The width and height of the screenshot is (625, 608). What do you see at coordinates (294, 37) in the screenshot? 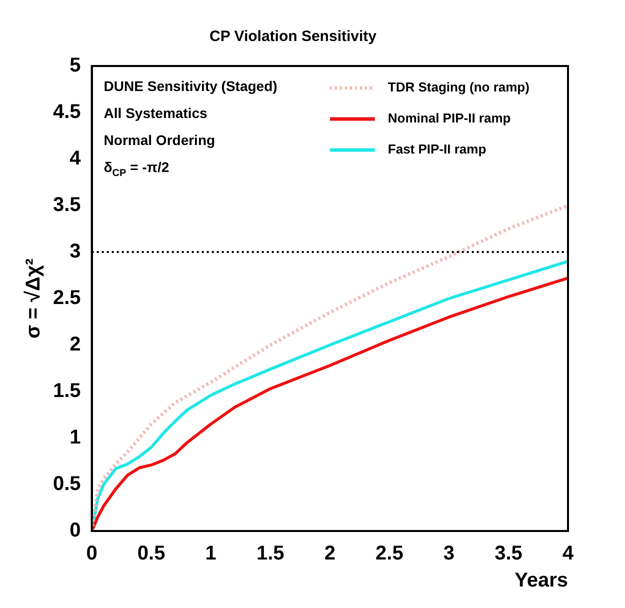
I see `chart-title: CP Violation Sensitivity` at bounding box center [294, 37].